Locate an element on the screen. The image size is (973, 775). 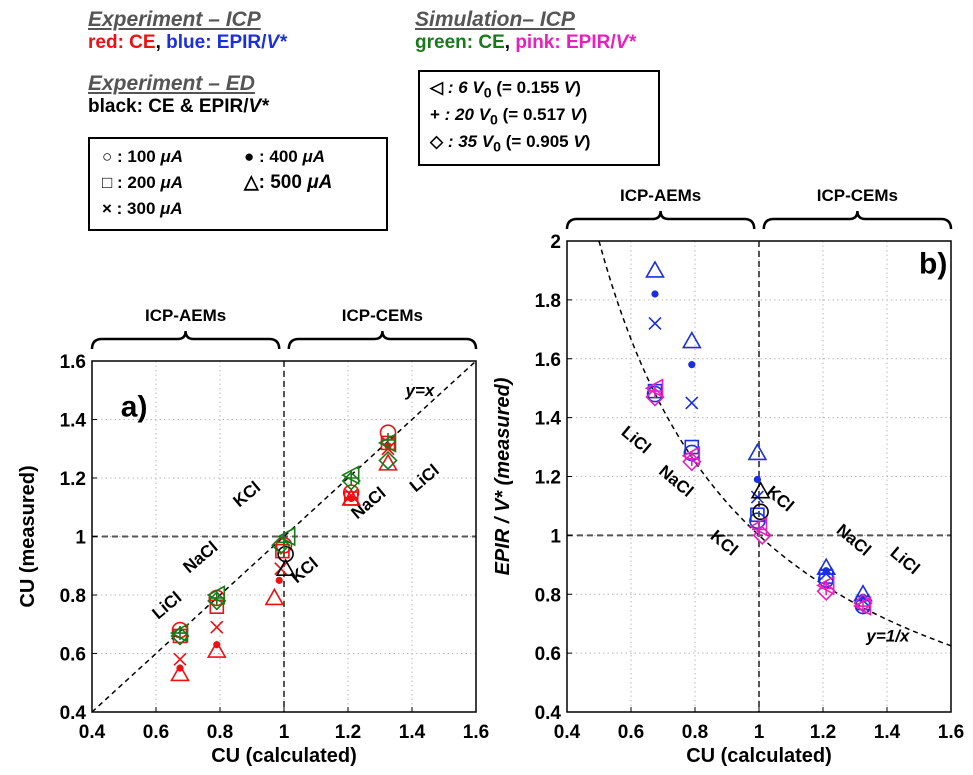
legend-current-200: □ : 200 μA is located at coordinates (143, 182).